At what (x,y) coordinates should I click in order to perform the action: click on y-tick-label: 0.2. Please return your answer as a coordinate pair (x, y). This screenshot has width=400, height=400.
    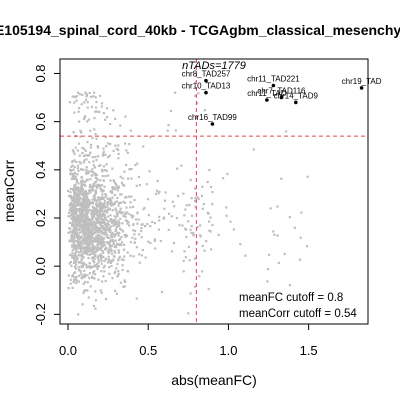
    Looking at the image, I should click on (40, 218).